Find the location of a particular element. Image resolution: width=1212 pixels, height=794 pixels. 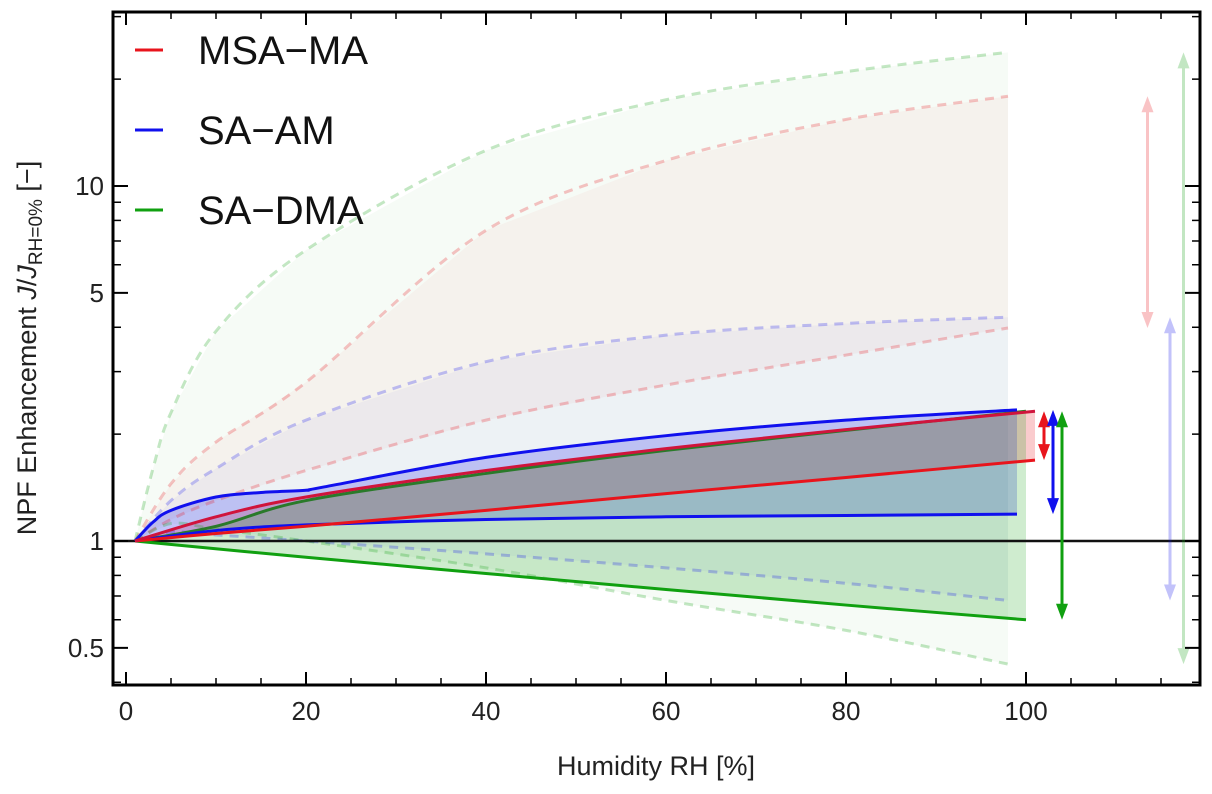

msa-ma-inner-band is located at coordinates (585, 476).